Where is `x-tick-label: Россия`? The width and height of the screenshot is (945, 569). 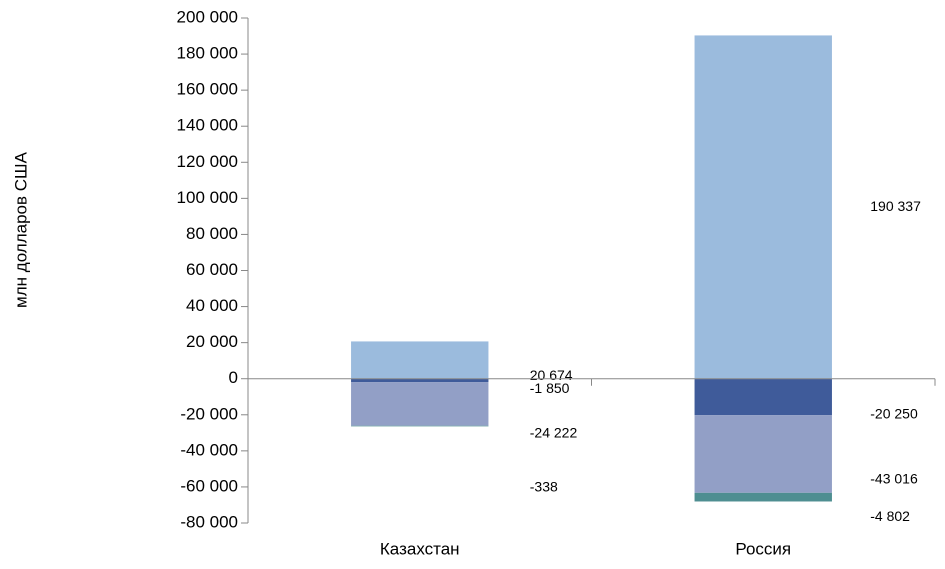
x-tick-label: Россия is located at coordinates (763, 548).